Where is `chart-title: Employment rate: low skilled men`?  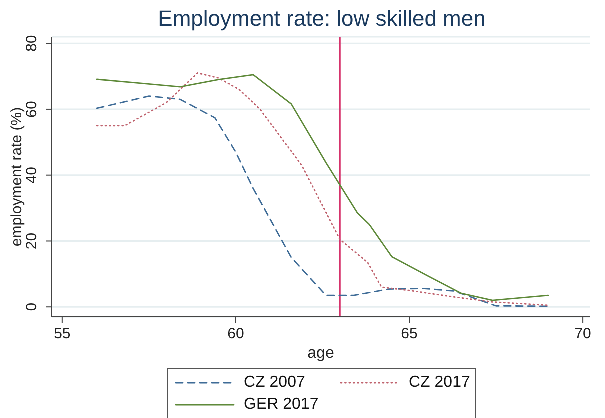
chart-title: Employment rate: low skilled men is located at coordinates (322, 18).